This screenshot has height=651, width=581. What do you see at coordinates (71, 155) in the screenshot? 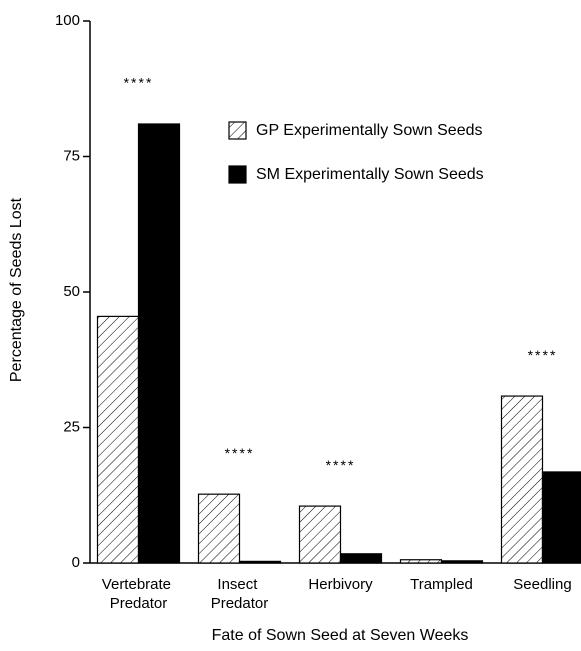
I see `y-tick-label: 75` at bounding box center [71, 155].